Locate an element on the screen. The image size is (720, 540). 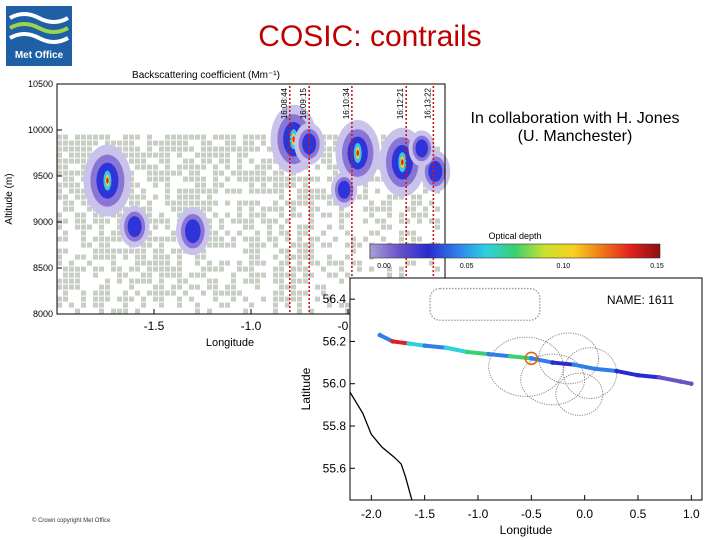
copyright-notice: © Crown copyright Met Office is located at coordinates (71, 521).